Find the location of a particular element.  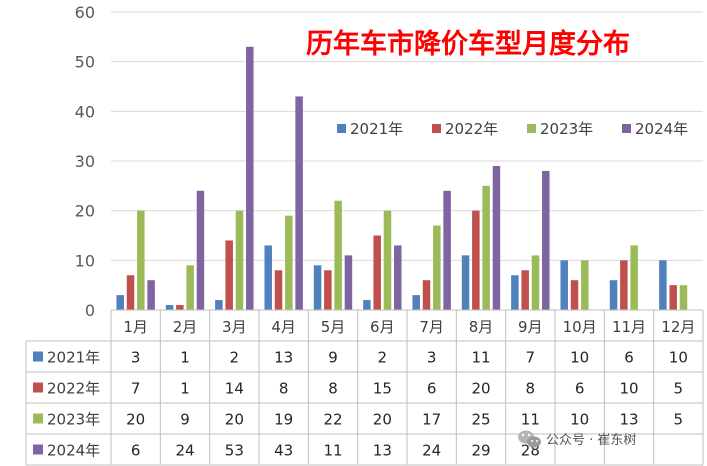

watermark-text: 公众号 · 崔东树 is located at coordinates (591, 440).